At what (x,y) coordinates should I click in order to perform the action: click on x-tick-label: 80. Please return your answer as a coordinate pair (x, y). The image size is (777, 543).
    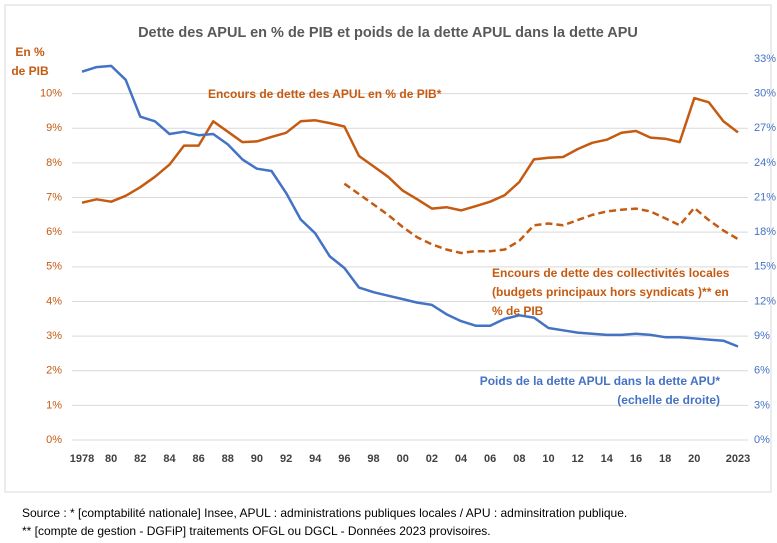
    Looking at the image, I should click on (111, 459).